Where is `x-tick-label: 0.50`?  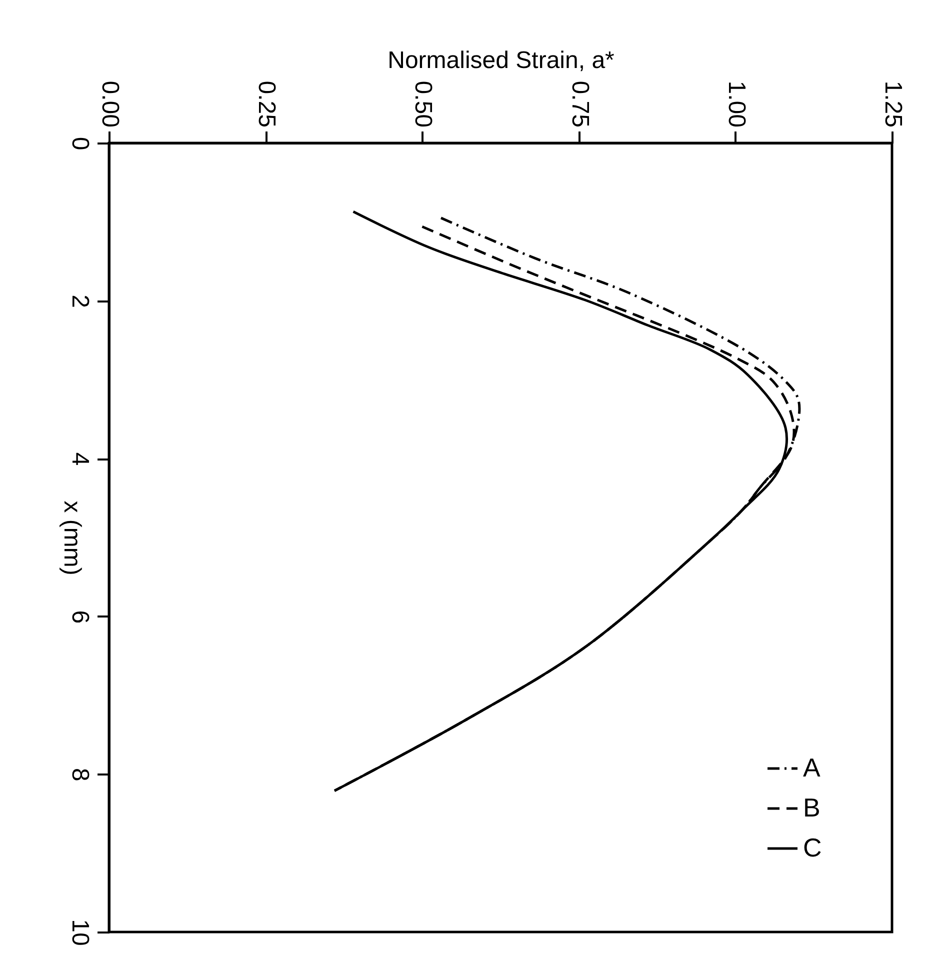
x-tick-label: 0.50 is located at coordinates (423, 104).